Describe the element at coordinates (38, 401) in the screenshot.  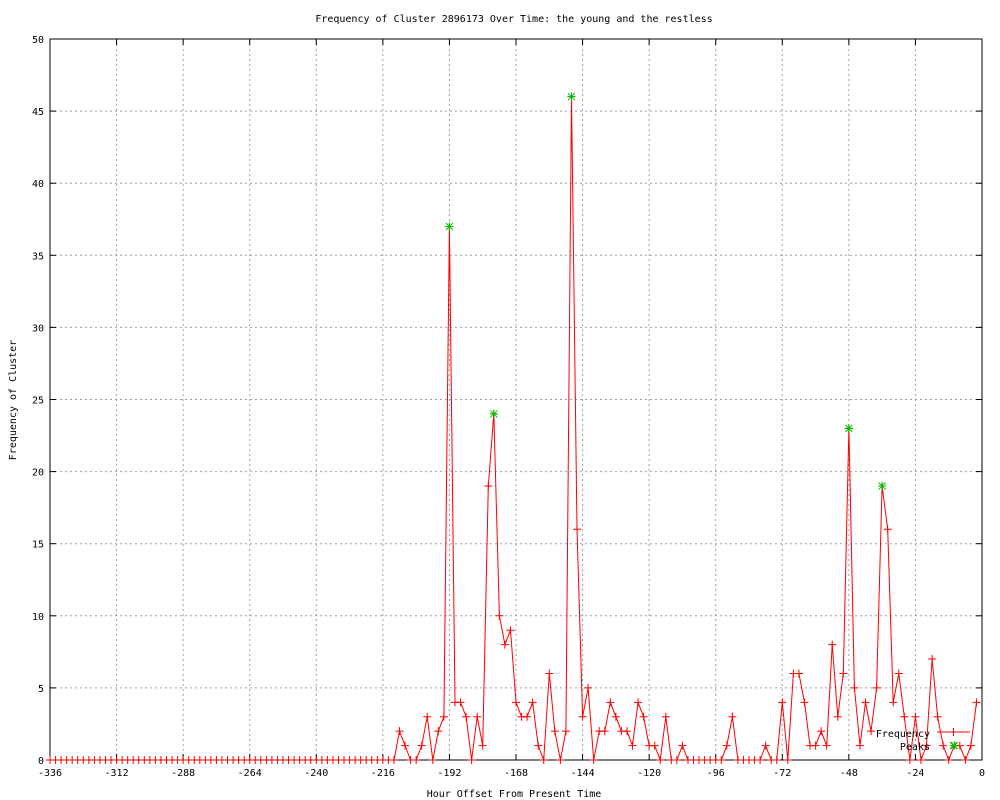
I see `y-tick-label: 25` at that location.